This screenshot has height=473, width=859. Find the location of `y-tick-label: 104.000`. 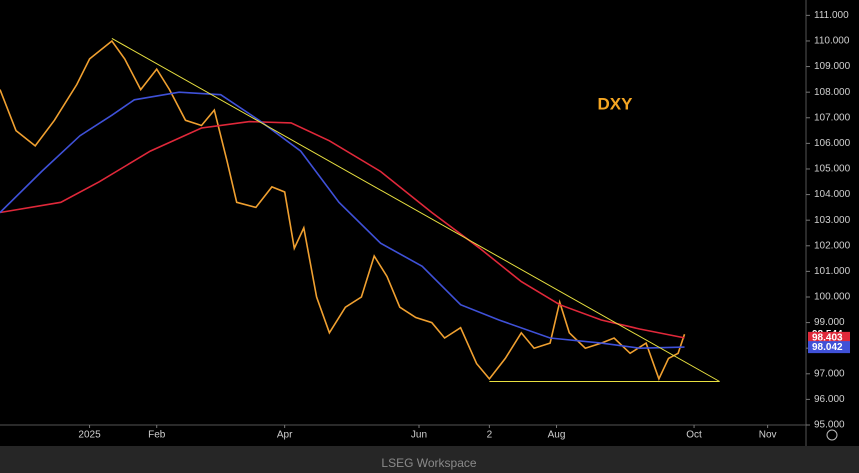

y-tick-label: 104.000 is located at coordinates (832, 194).